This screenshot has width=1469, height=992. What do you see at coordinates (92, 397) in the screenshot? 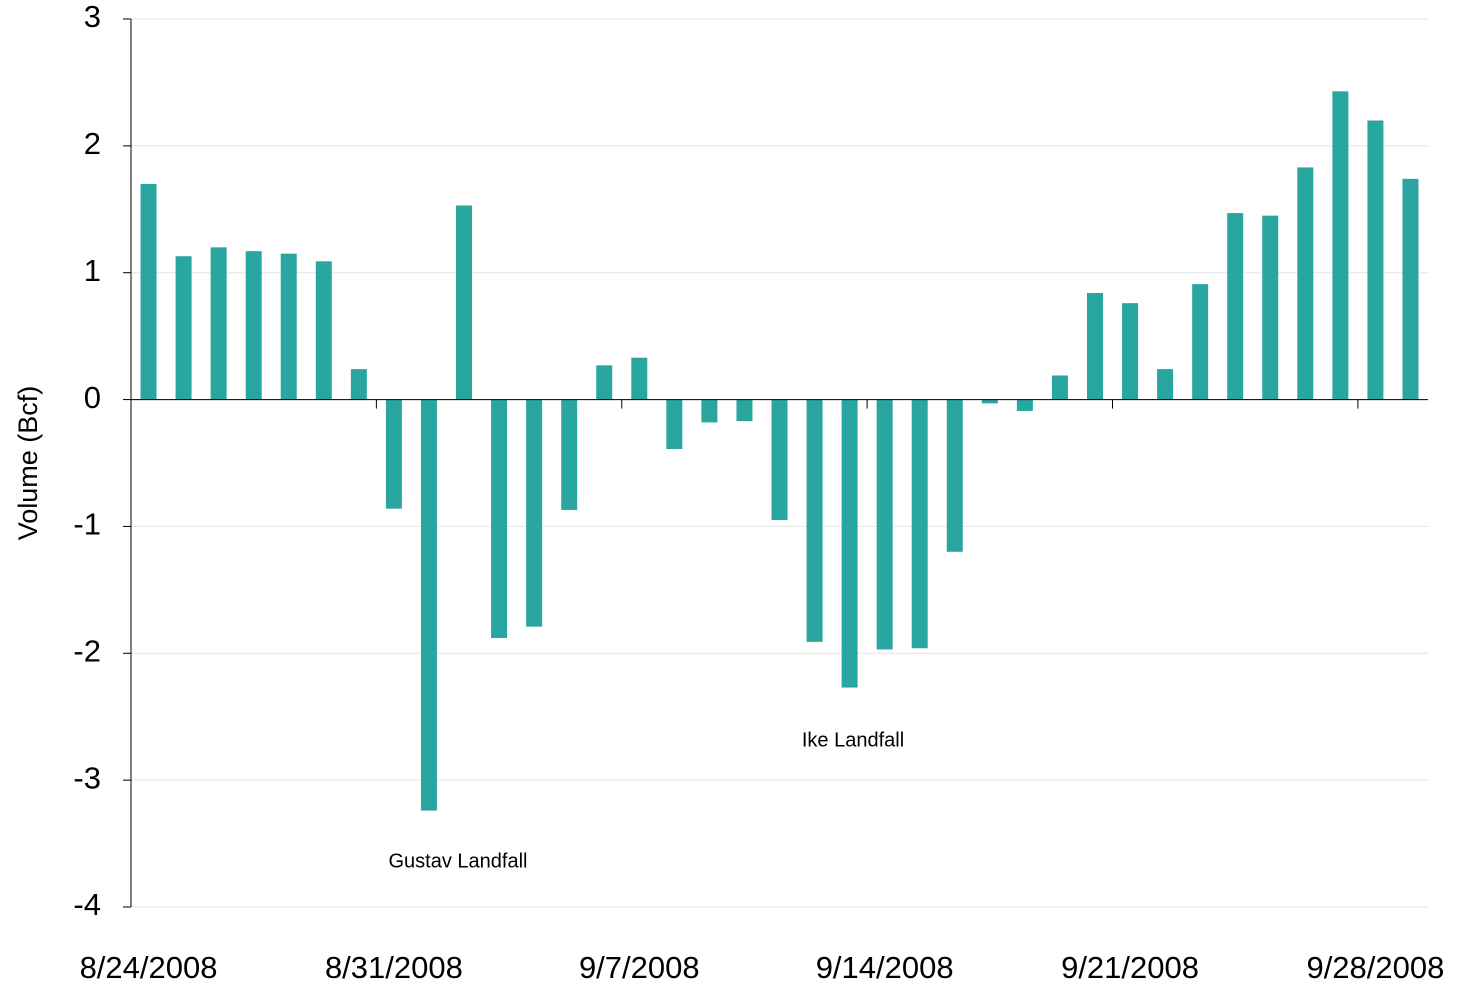
I see `y-tick-label: 0` at bounding box center [92, 397].